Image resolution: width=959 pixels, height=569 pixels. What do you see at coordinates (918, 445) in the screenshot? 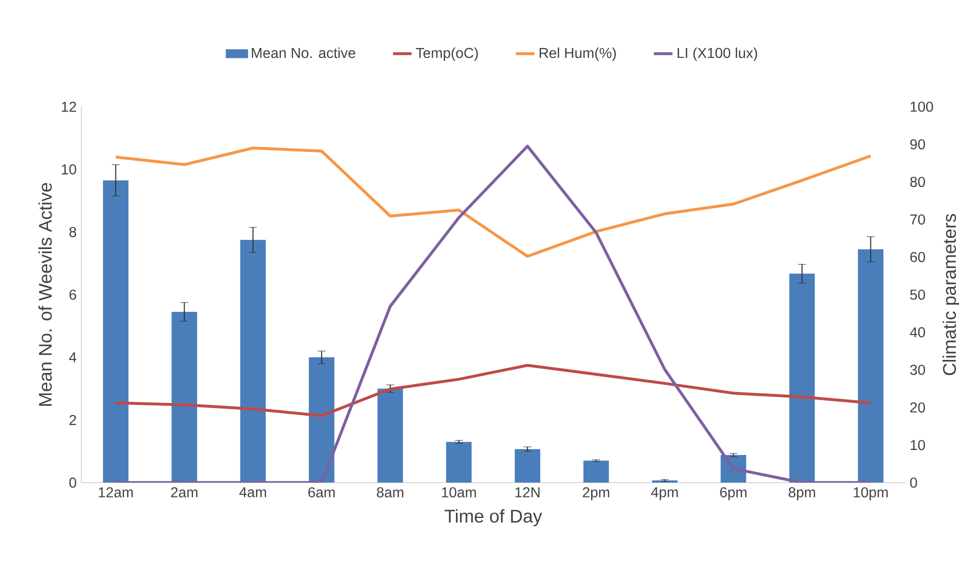
I see `y2-tick-label: 10` at bounding box center [918, 445].